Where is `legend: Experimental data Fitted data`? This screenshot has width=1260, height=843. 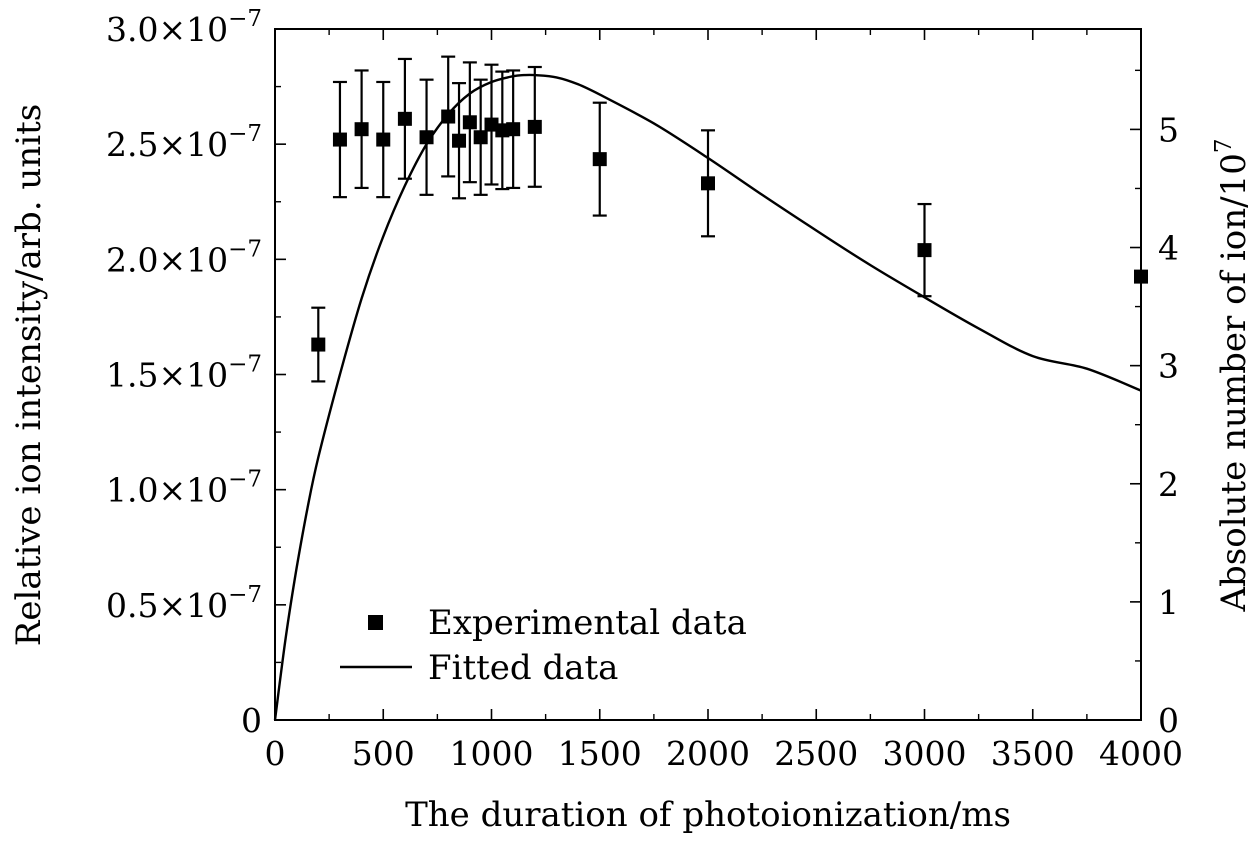 legend: Experimental data Fitted data is located at coordinates (543, 645).